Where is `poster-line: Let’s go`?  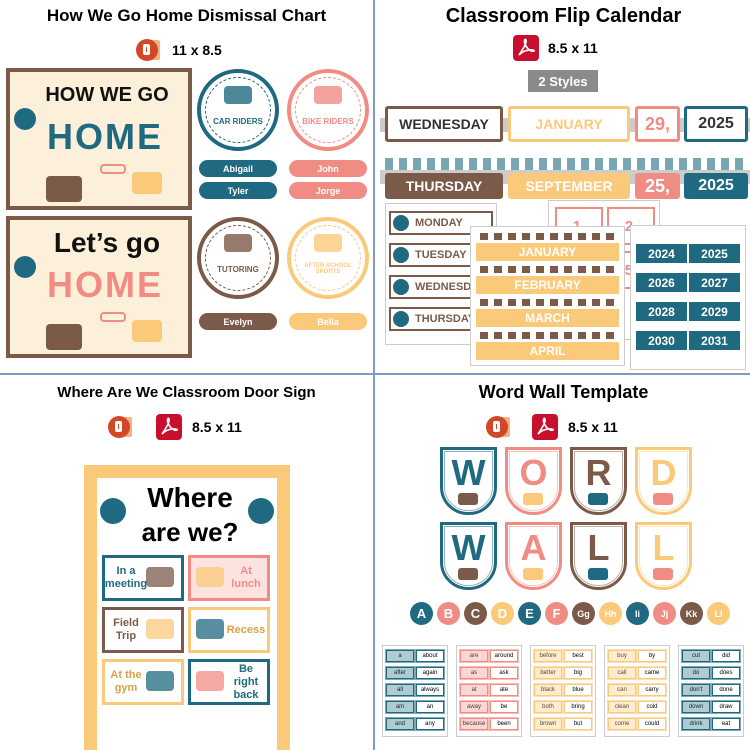
poster-line: Let’s go is located at coordinates (107, 242).